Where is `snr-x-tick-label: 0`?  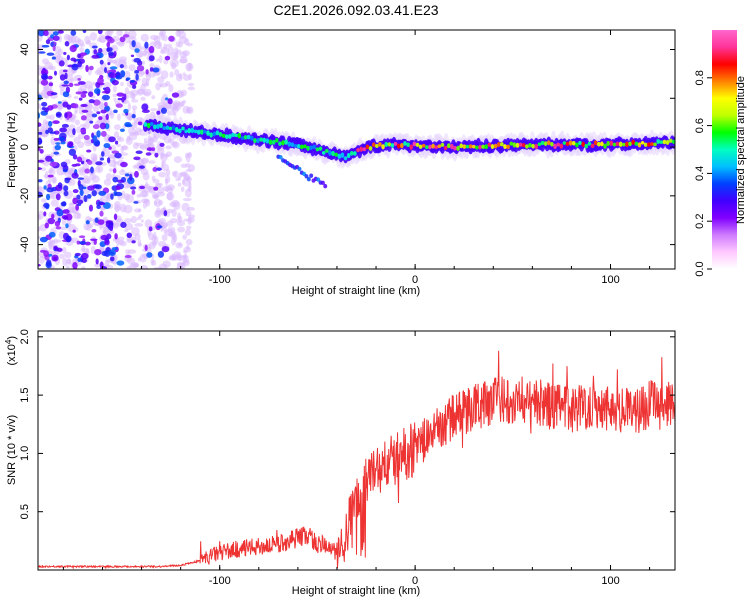
snr-x-tick-label: 0 is located at coordinates (415, 581).